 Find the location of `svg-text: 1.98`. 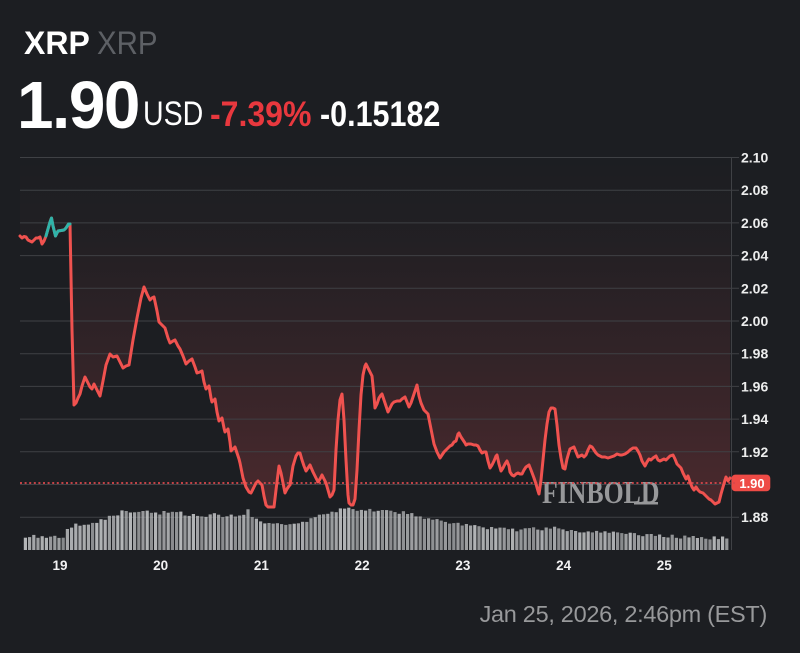

svg-text: 1.98 is located at coordinates (754, 354).